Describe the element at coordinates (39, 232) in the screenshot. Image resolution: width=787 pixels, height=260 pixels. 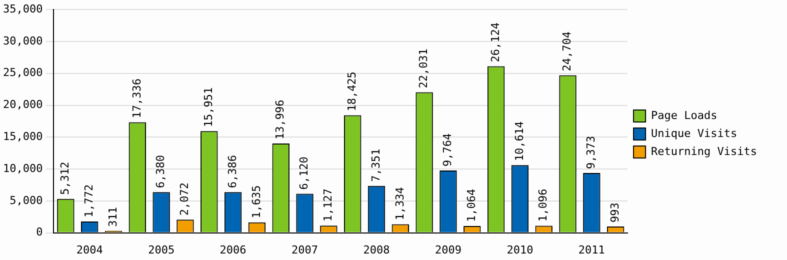
I see `y-tick-label: 0` at that location.